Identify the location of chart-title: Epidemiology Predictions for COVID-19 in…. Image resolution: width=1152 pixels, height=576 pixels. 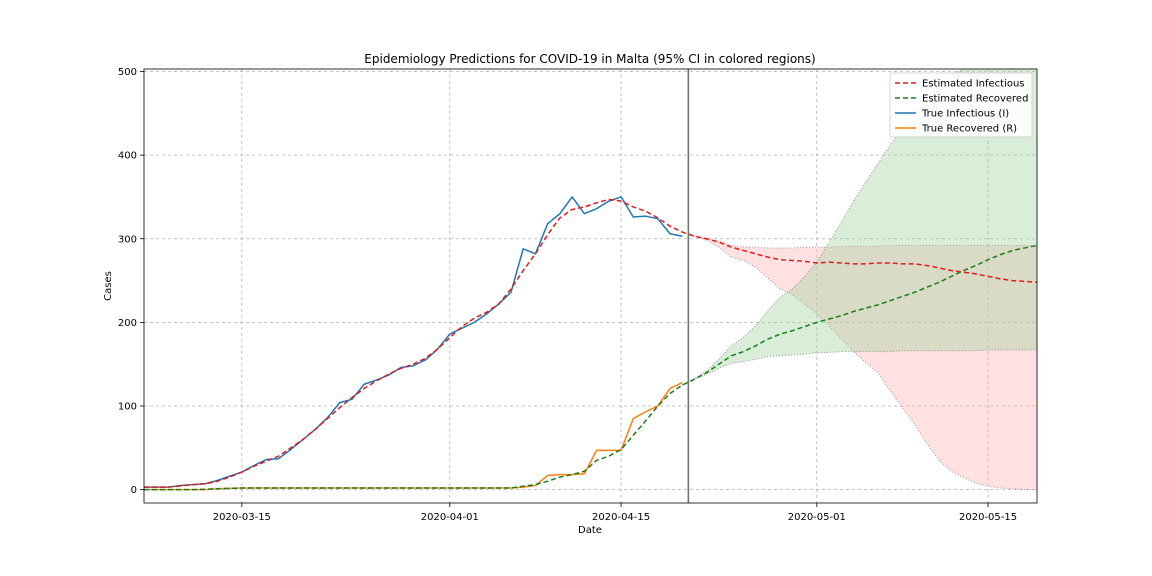
(589, 59).